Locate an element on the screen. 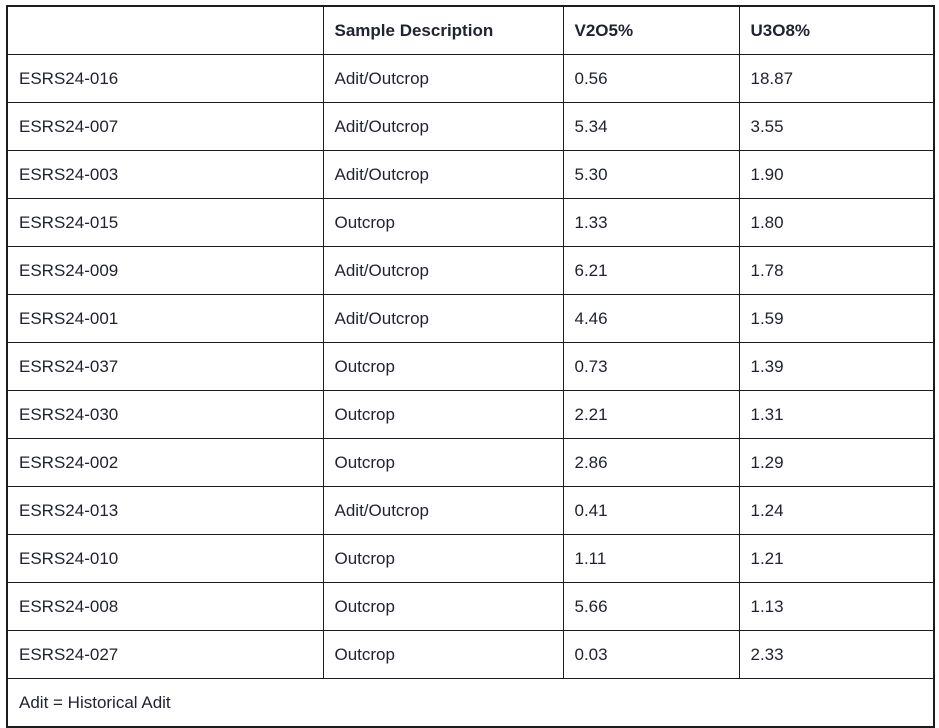 This screenshot has width=939, height=728. cell-u3o8: 1.13 is located at coordinates (836, 606).